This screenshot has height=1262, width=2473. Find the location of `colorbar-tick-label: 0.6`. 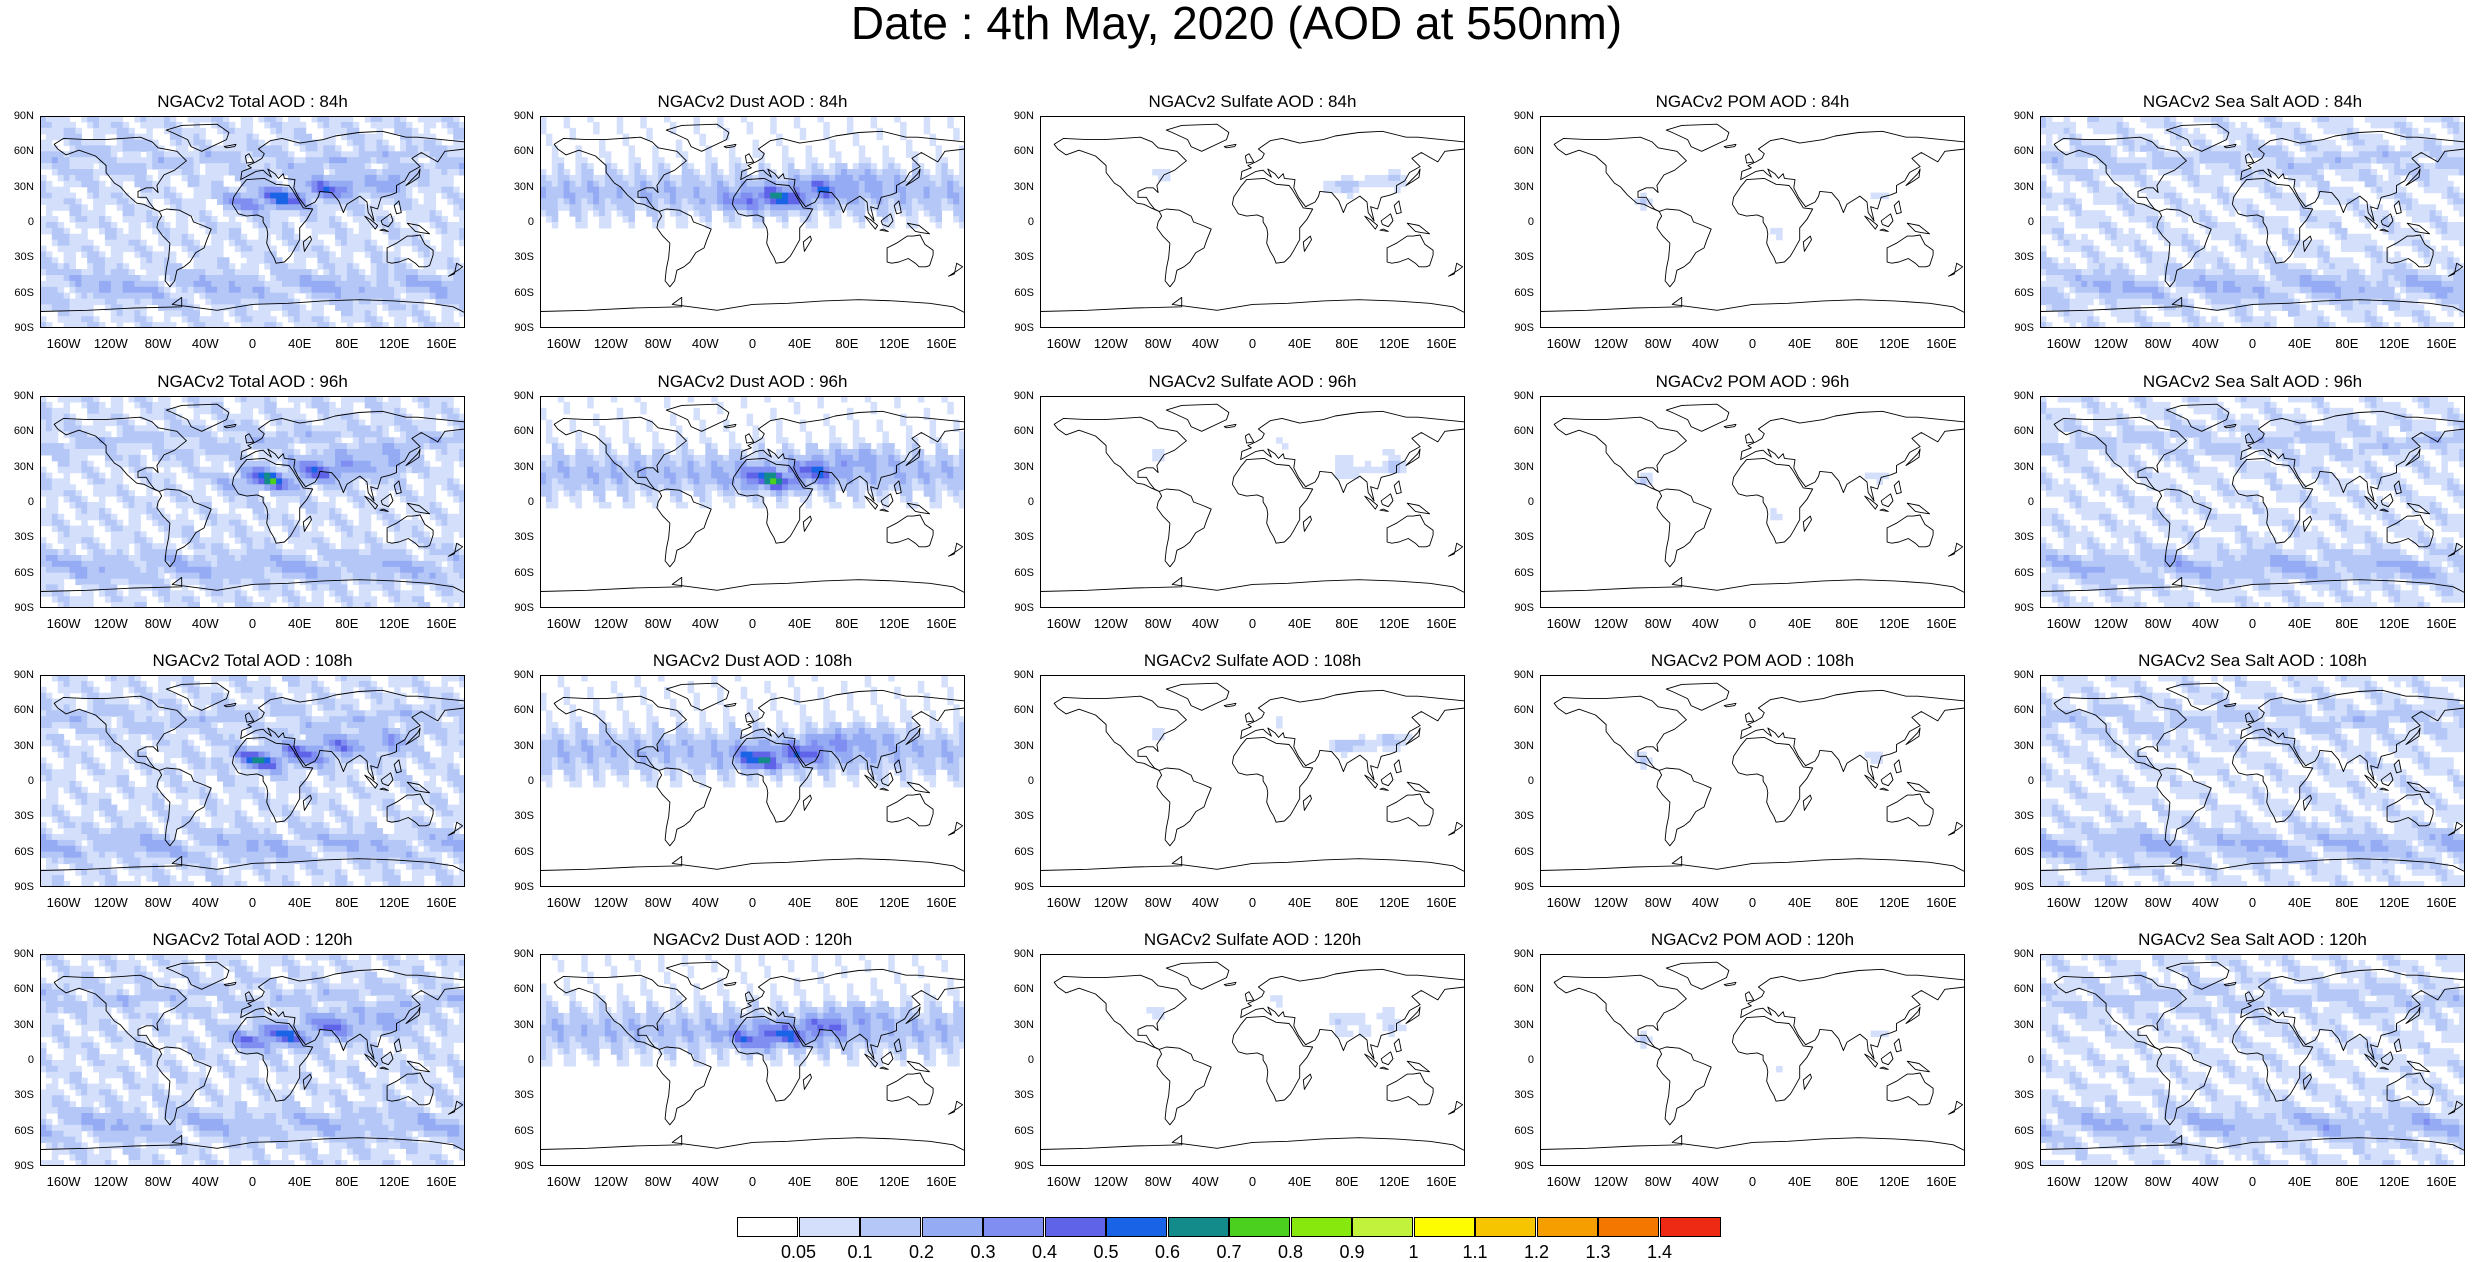

colorbar-tick-label: 0.6 is located at coordinates (1168, 1252).